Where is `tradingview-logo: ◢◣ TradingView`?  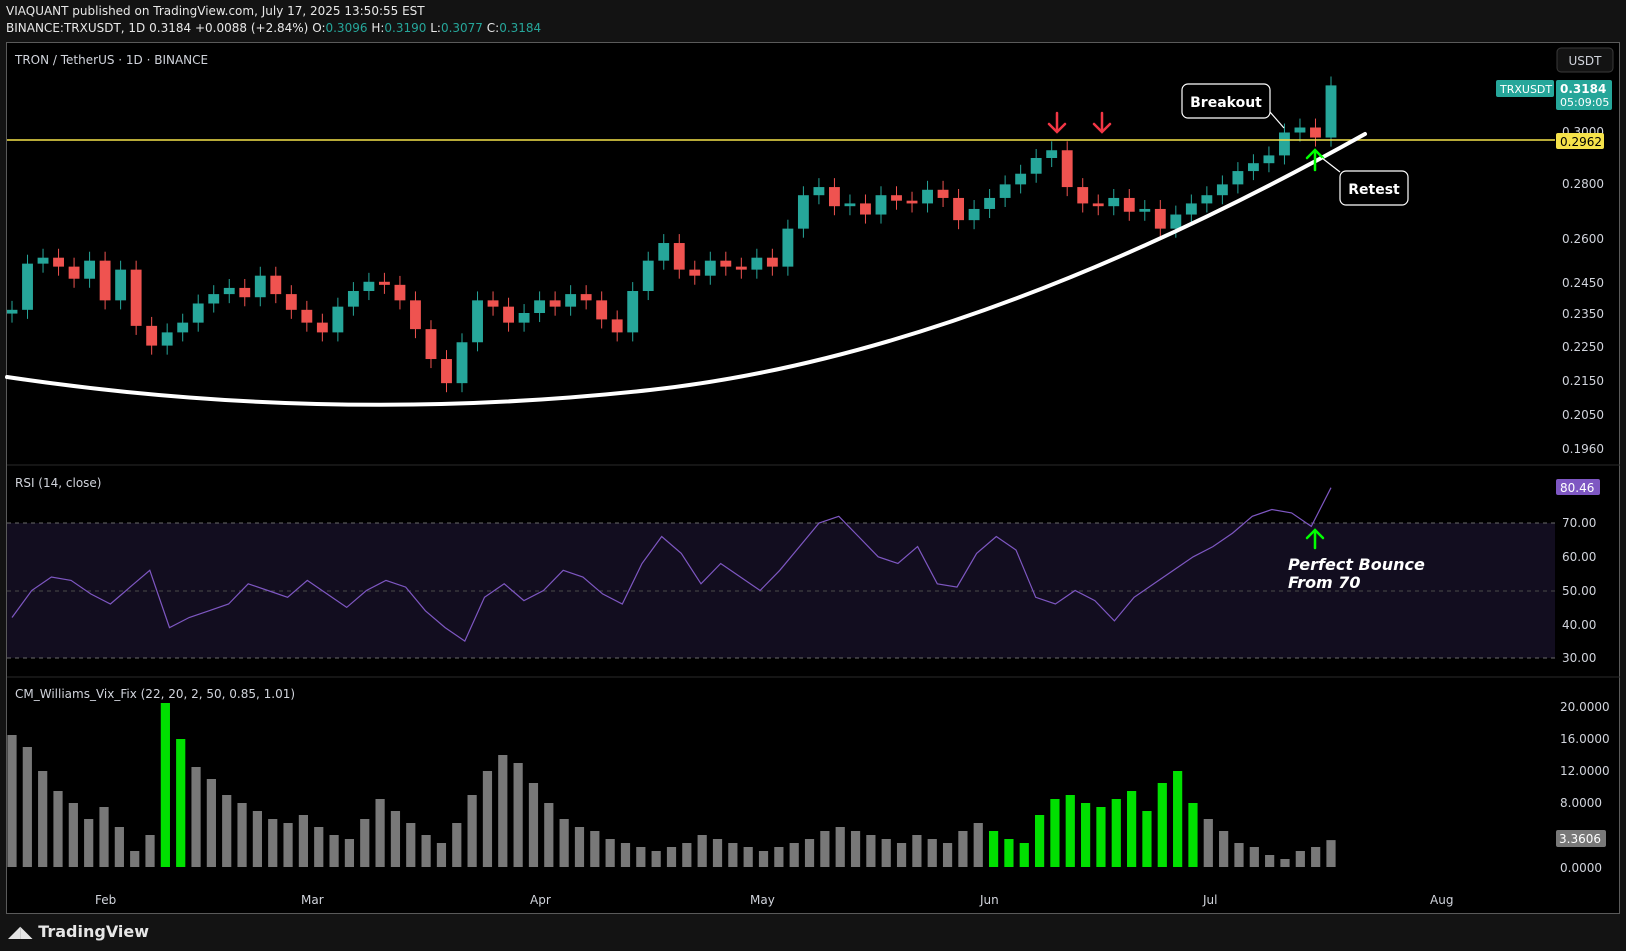
tradingview-logo: ◢◣ TradingView is located at coordinates (78, 931).